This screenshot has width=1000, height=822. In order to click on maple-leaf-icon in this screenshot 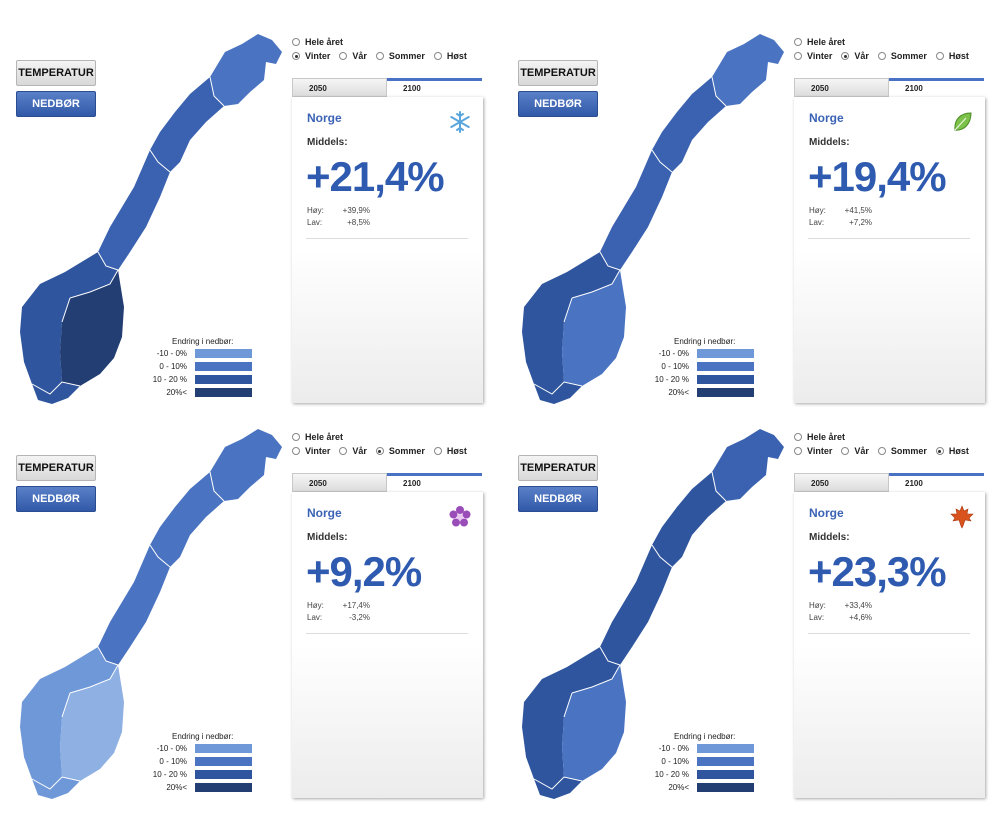, I will do `click(962, 517)`.